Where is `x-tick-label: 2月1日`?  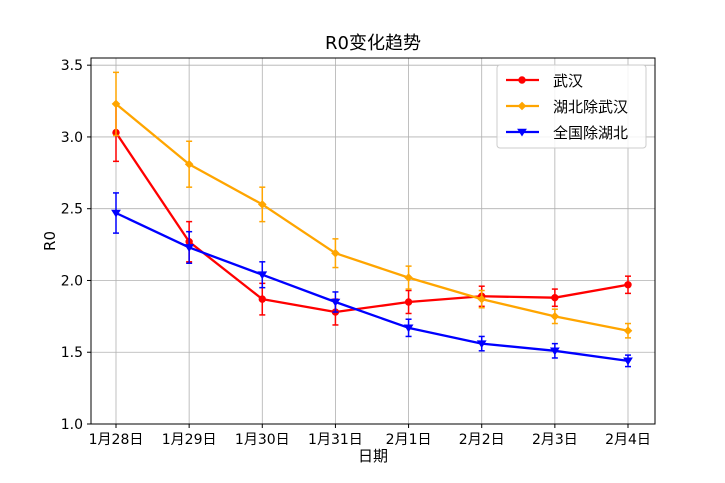
x-tick-label: 2月1日 is located at coordinates (409, 440).